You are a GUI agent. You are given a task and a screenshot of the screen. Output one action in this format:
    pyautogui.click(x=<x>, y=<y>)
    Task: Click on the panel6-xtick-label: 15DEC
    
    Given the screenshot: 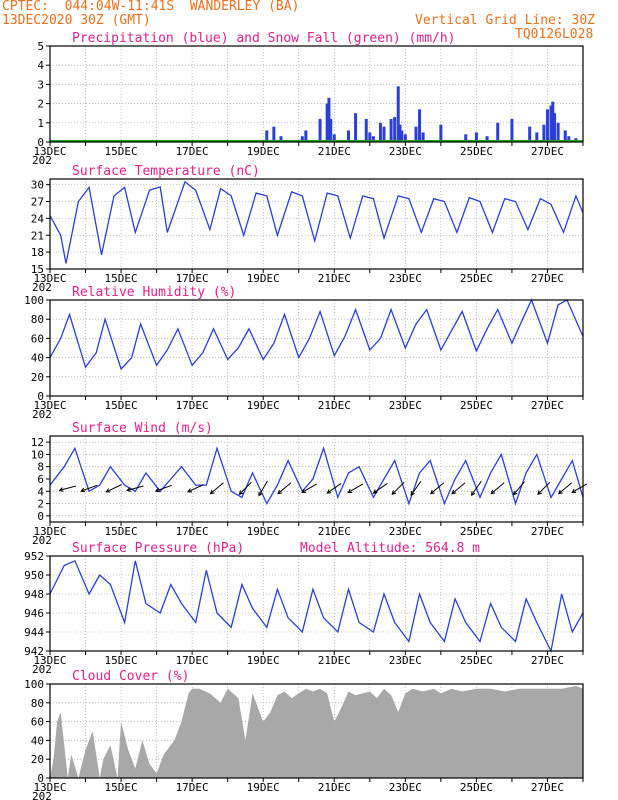 What is the action you would take?
    pyautogui.click(x=121, y=787)
    